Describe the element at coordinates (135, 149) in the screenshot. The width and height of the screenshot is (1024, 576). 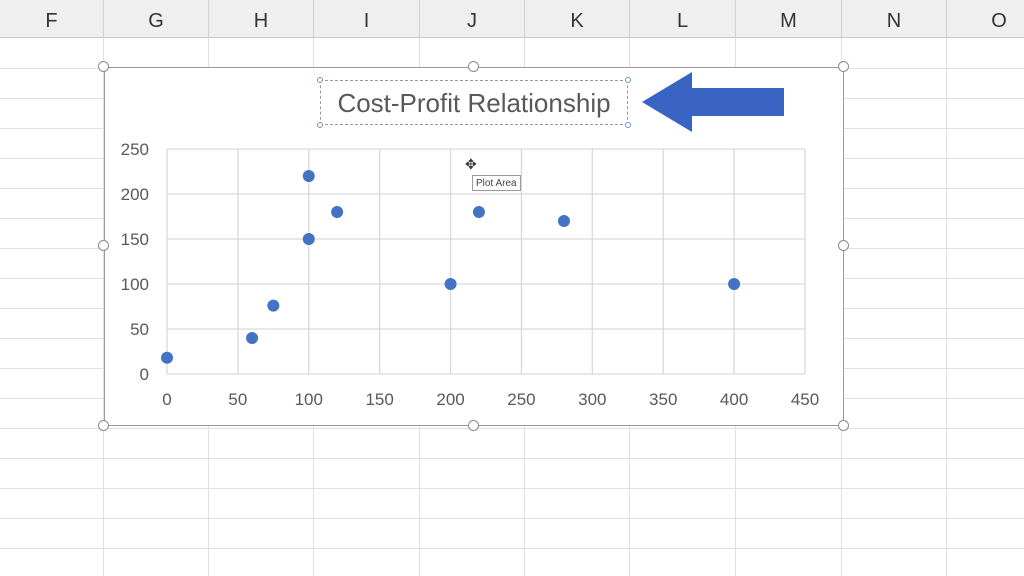
I see `y-tick-label: 250` at that location.